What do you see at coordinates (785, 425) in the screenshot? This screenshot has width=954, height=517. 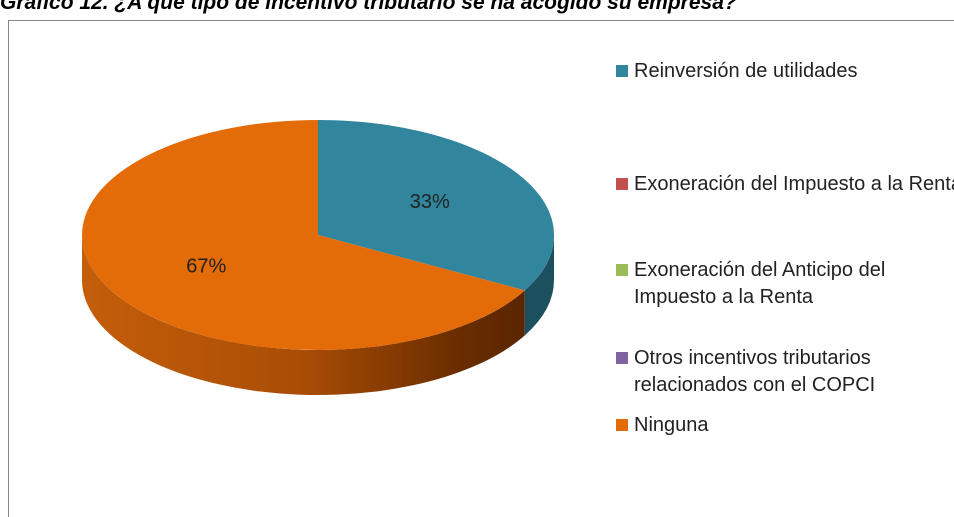 I see `legend-item: Ninguna` at bounding box center [785, 425].